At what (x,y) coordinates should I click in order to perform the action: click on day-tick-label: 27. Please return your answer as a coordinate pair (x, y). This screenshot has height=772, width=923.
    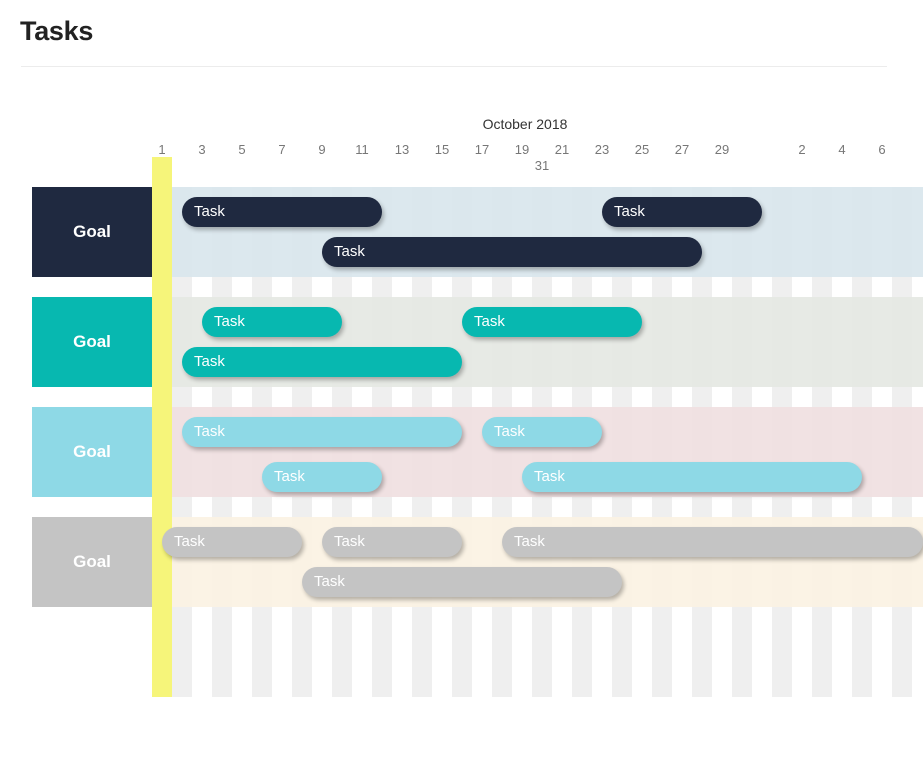
    Looking at the image, I should click on (682, 149).